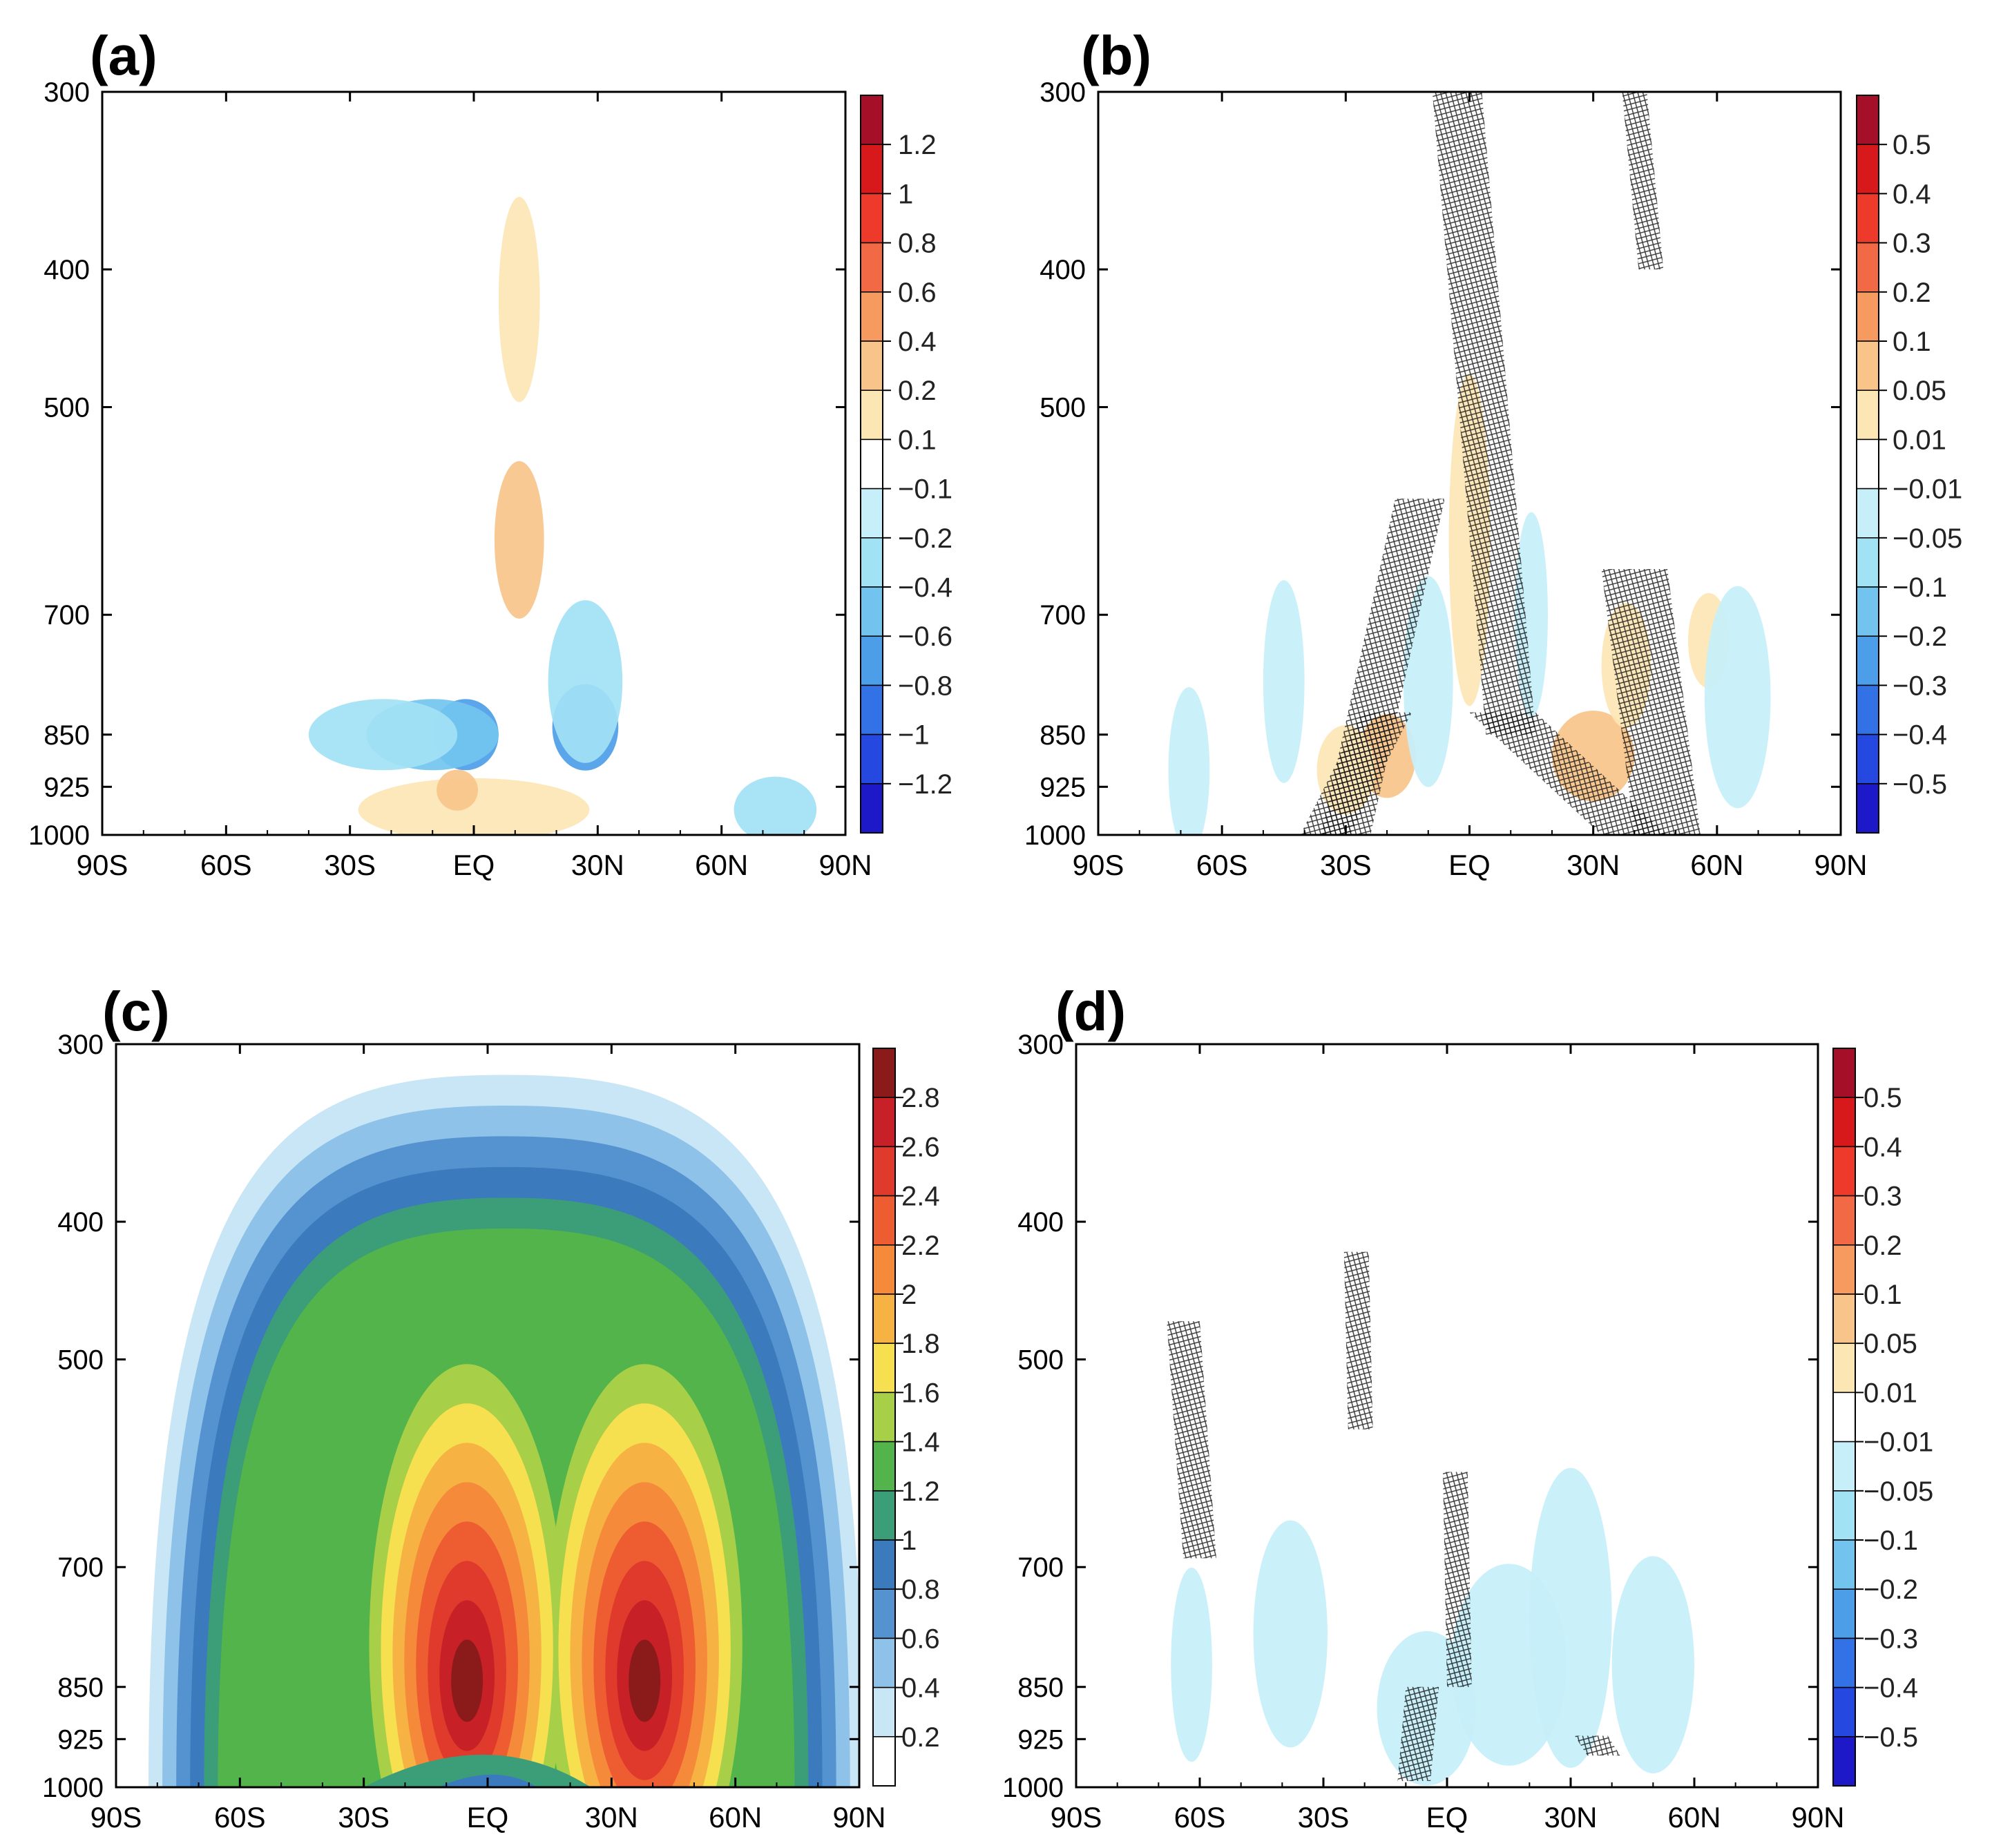 Image resolution: width=1992 pixels, height=1848 pixels. Describe the element at coordinates (116, 1817) in the screenshot. I see `x-tick-label: 90S` at that location.